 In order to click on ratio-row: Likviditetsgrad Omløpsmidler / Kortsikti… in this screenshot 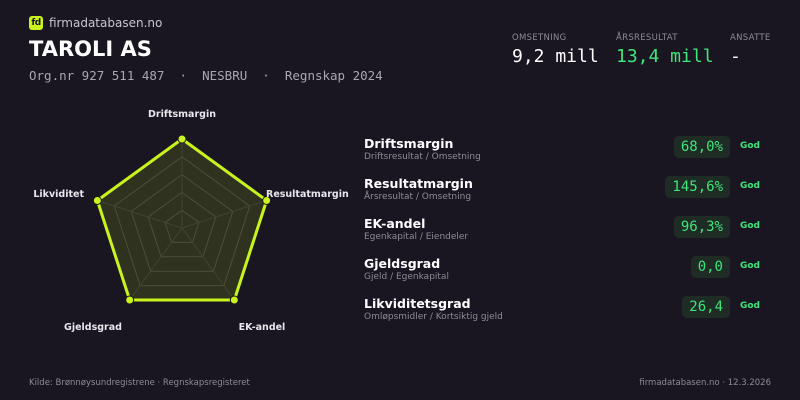, I will do `click(569, 316)`.